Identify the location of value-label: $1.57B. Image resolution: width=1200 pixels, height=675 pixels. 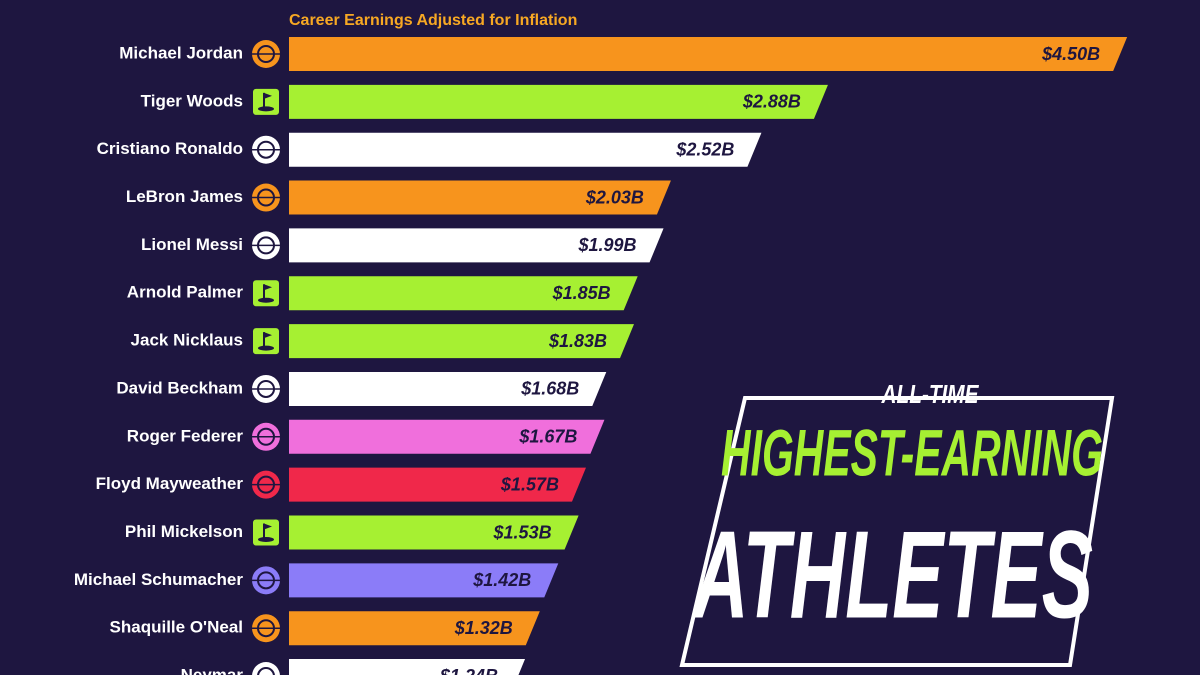
(529, 484).